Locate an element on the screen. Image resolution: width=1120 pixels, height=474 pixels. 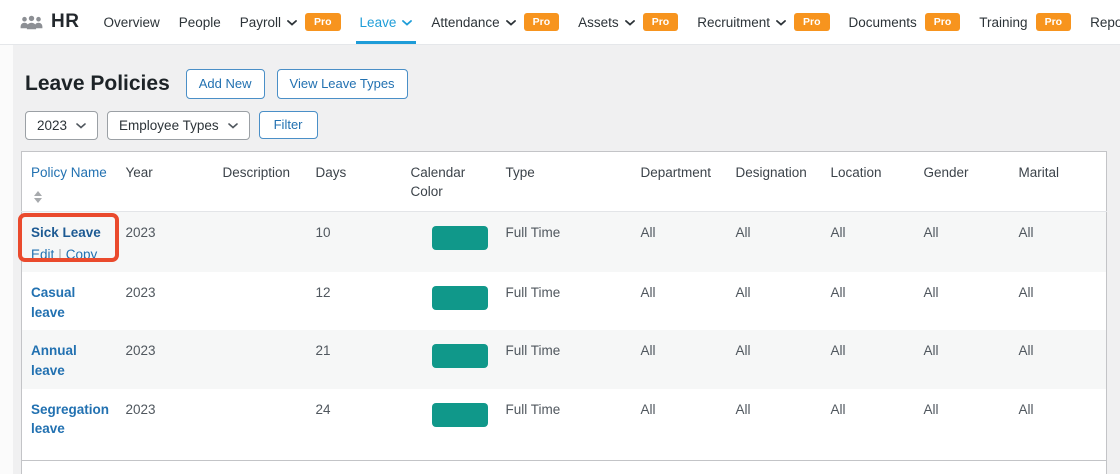
column-header-policy-name: Policy Name is located at coordinates (69, 182).